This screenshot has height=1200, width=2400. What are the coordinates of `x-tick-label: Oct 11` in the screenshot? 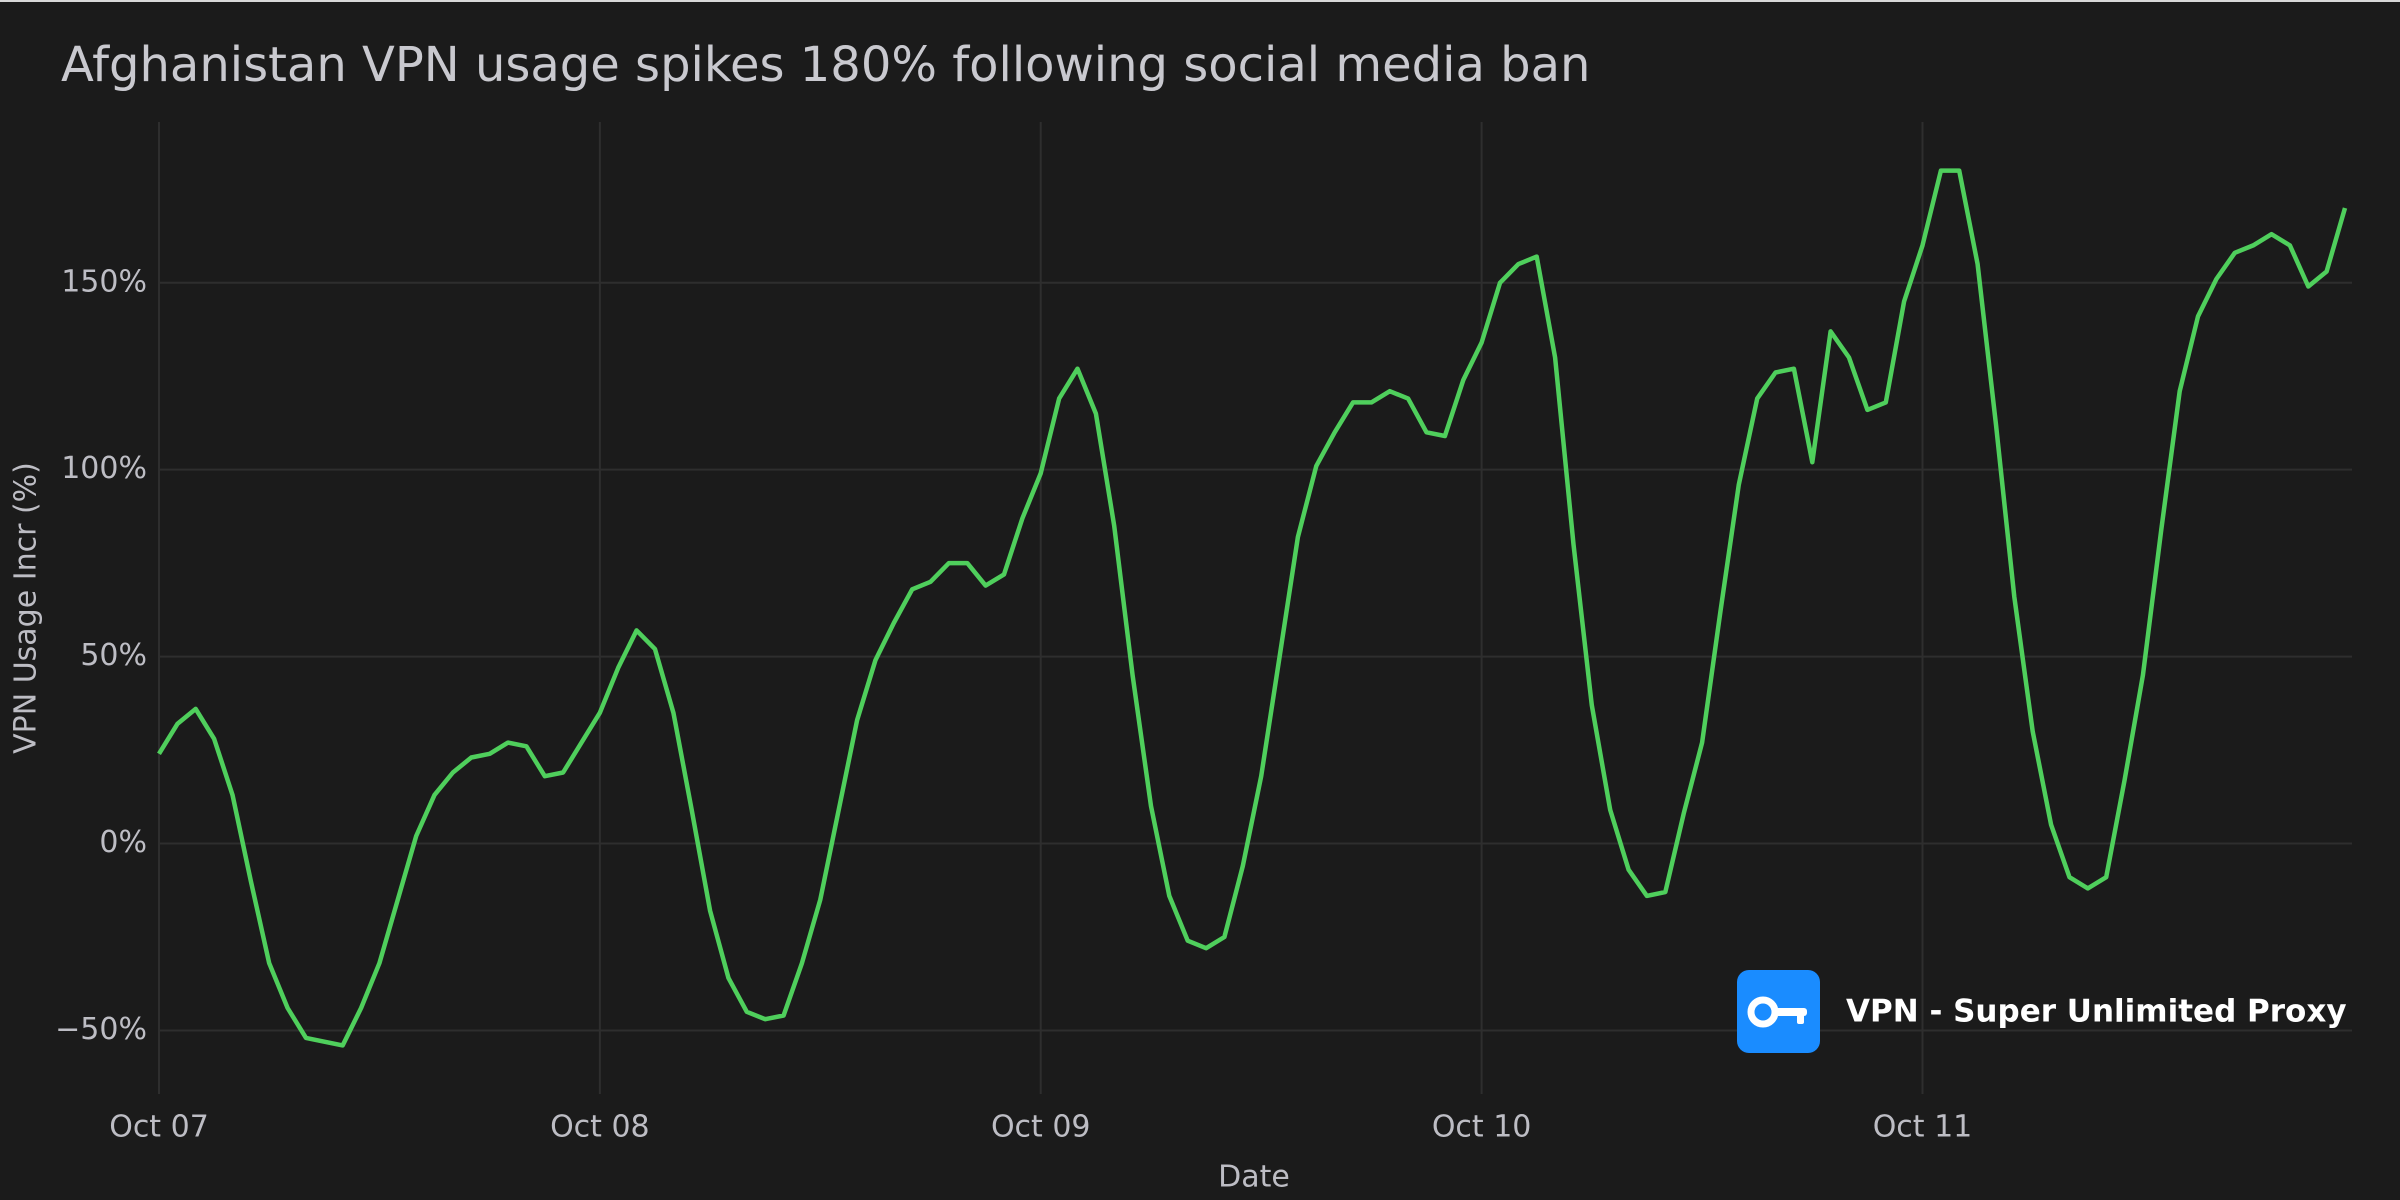 It's located at (1923, 1127).